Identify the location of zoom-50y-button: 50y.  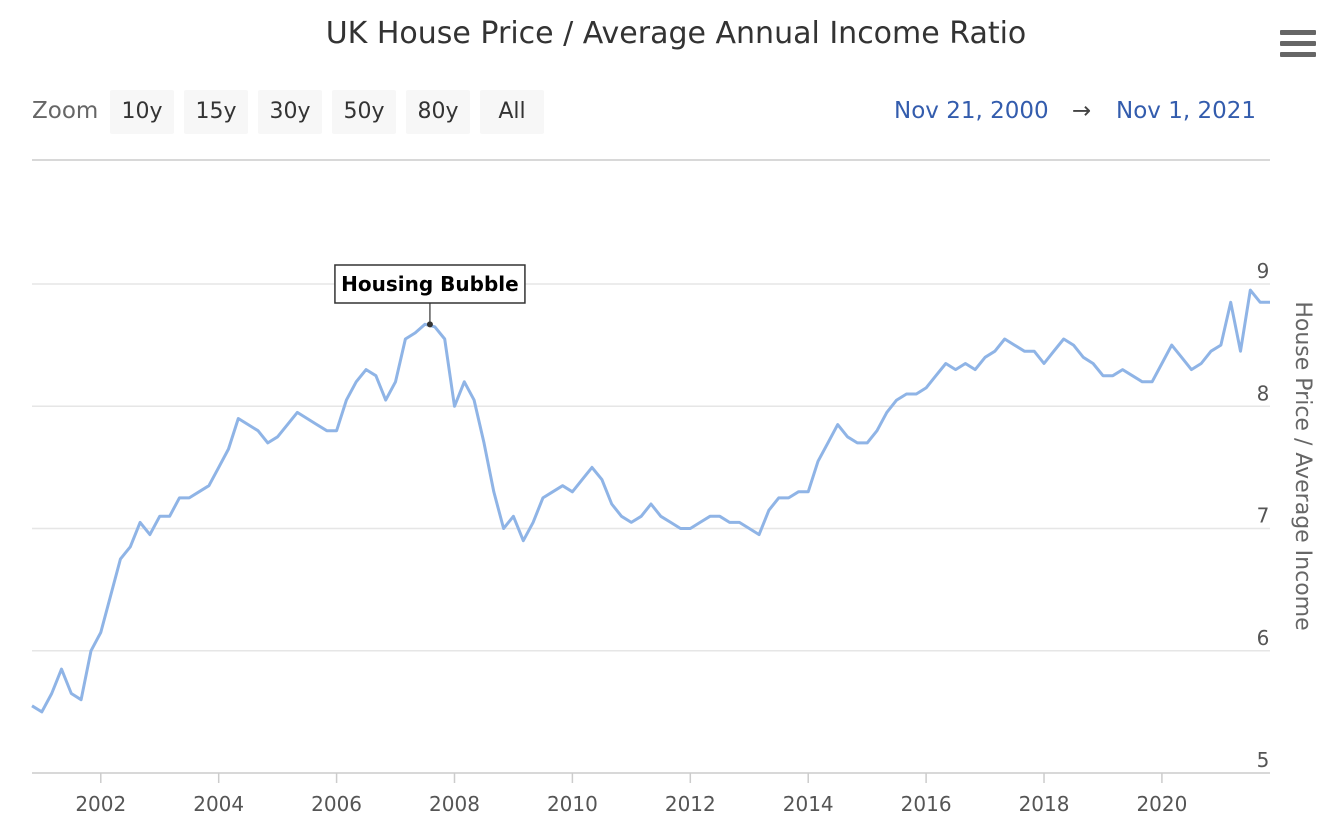
(364, 112).